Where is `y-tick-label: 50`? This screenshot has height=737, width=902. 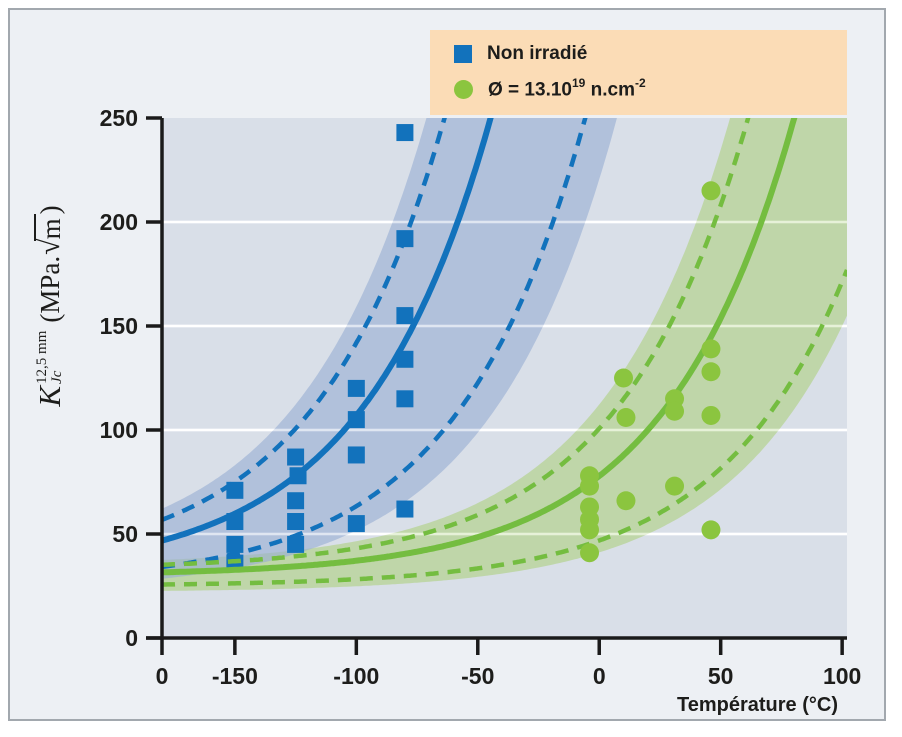 y-tick-label: 50 is located at coordinates (125, 534).